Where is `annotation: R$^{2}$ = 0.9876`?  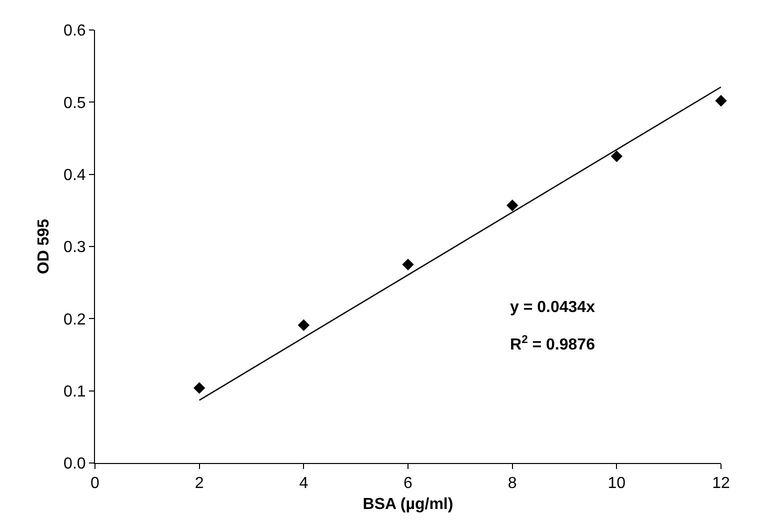 annotation: R$^{2}$ = 0.9876 is located at coordinates (553, 344).